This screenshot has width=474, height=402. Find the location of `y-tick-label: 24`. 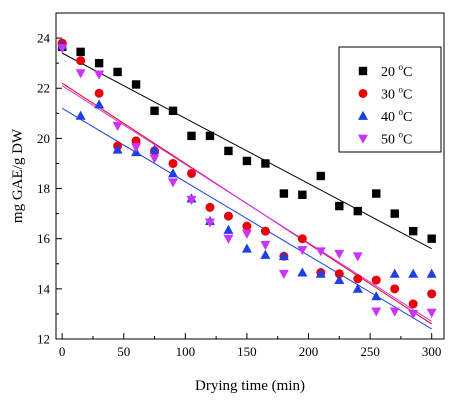

y-tick-label: 24 is located at coordinates (44, 38).